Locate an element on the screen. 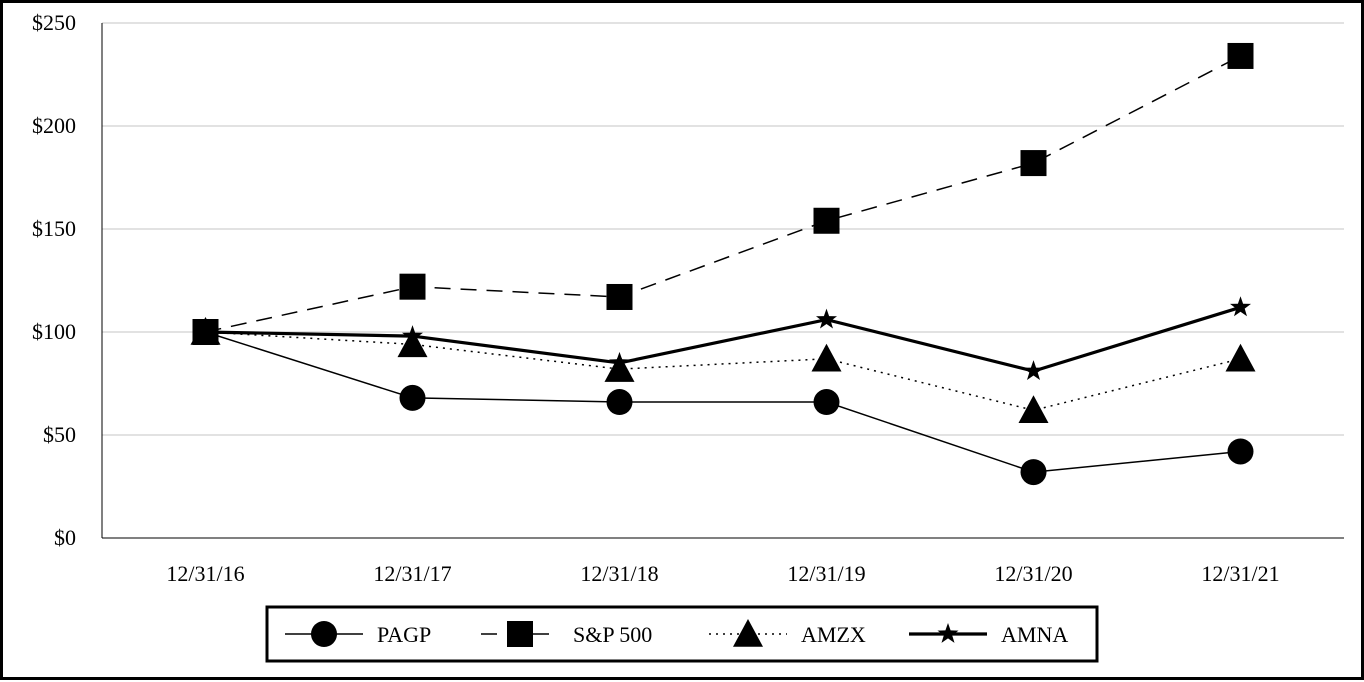 This screenshot has height=682, width=1364. y-tick-label: $250 is located at coordinates (54, 22).